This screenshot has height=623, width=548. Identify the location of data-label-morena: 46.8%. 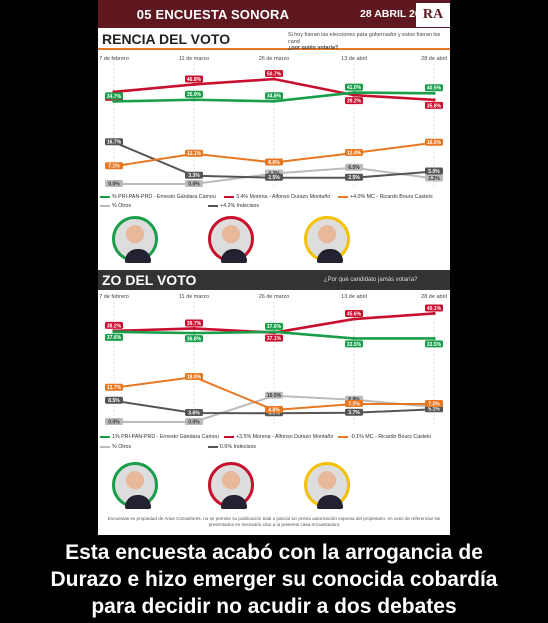
(194, 80).